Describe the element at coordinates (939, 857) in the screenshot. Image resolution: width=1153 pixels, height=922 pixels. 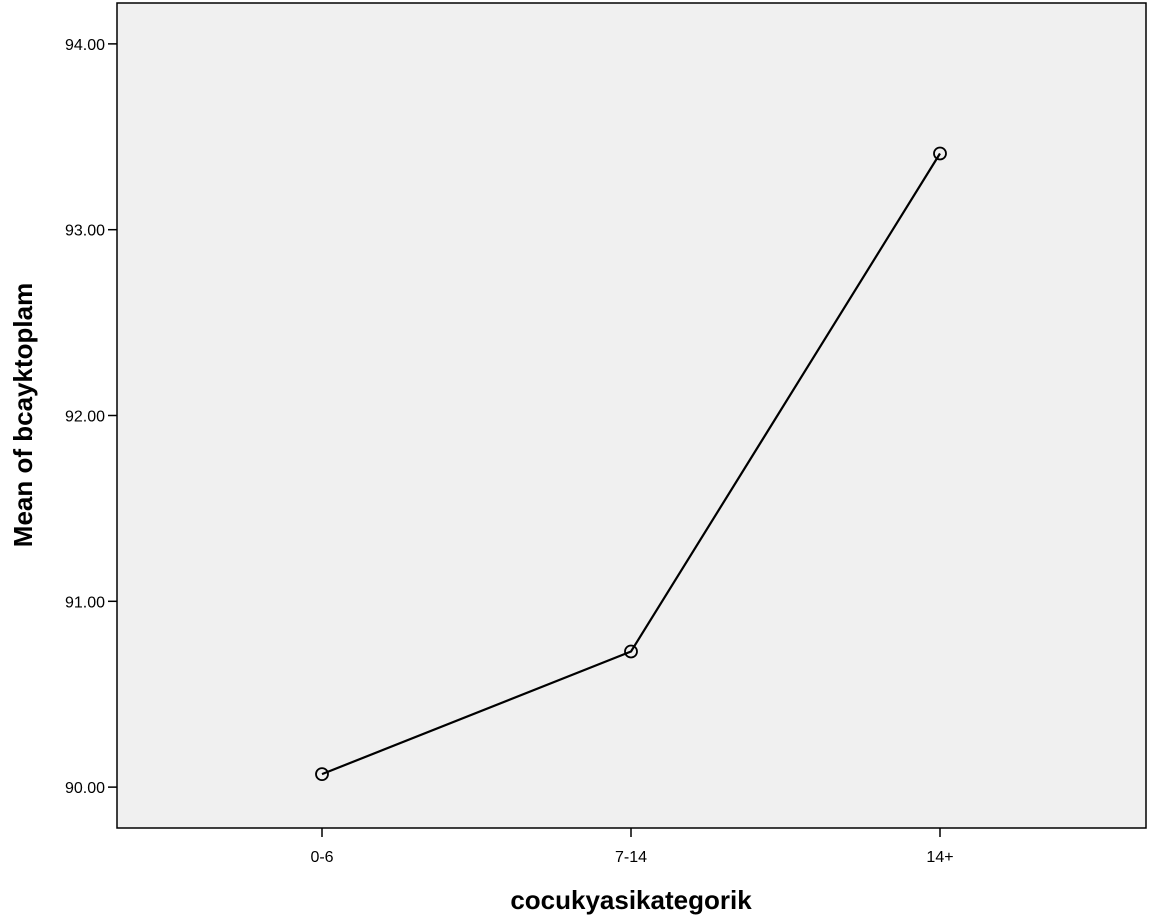
I see `x-tick-label: 14+` at that location.